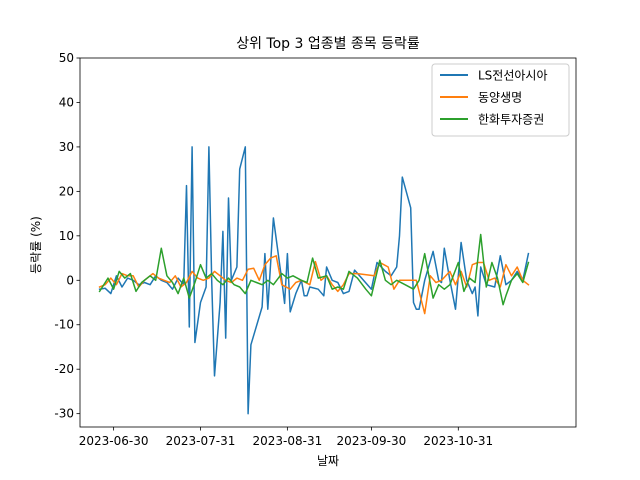  What do you see at coordinates (328, 461) in the screenshot?
I see `x-axis-label: 날짜` at bounding box center [328, 461].